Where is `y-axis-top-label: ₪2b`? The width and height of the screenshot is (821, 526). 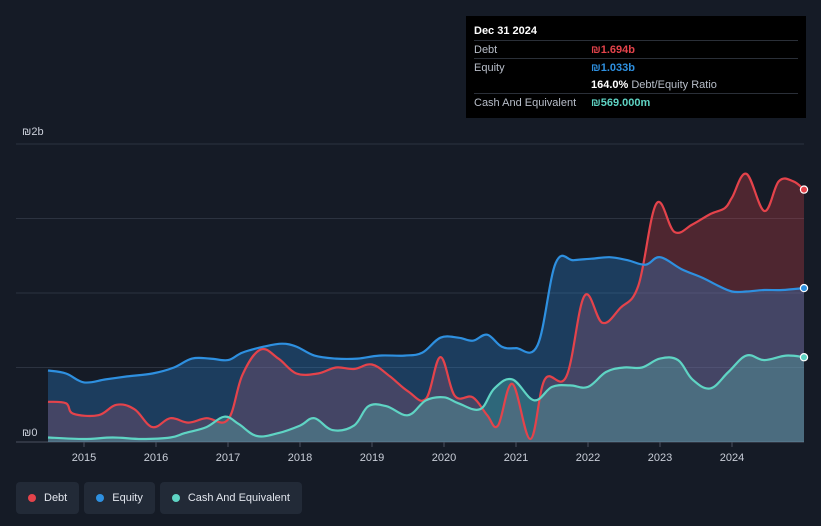
y-axis-top-label: ₪2b is located at coordinates (33, 132).